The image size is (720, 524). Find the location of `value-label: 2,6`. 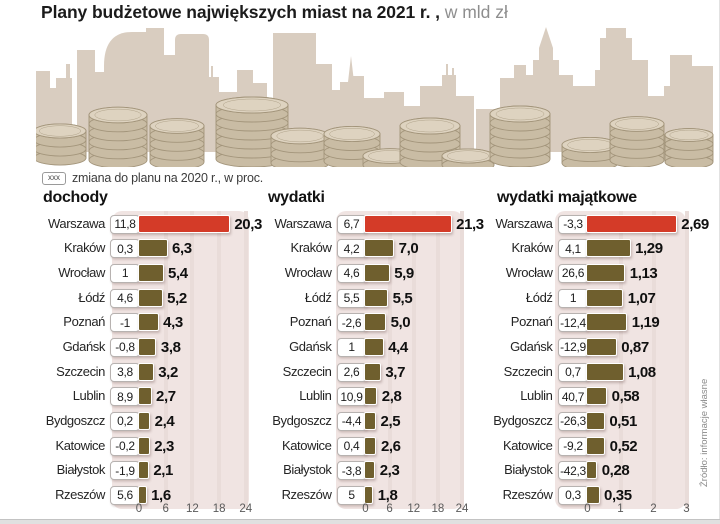

value-label: 2,6 is located at coordinates (390, 446).